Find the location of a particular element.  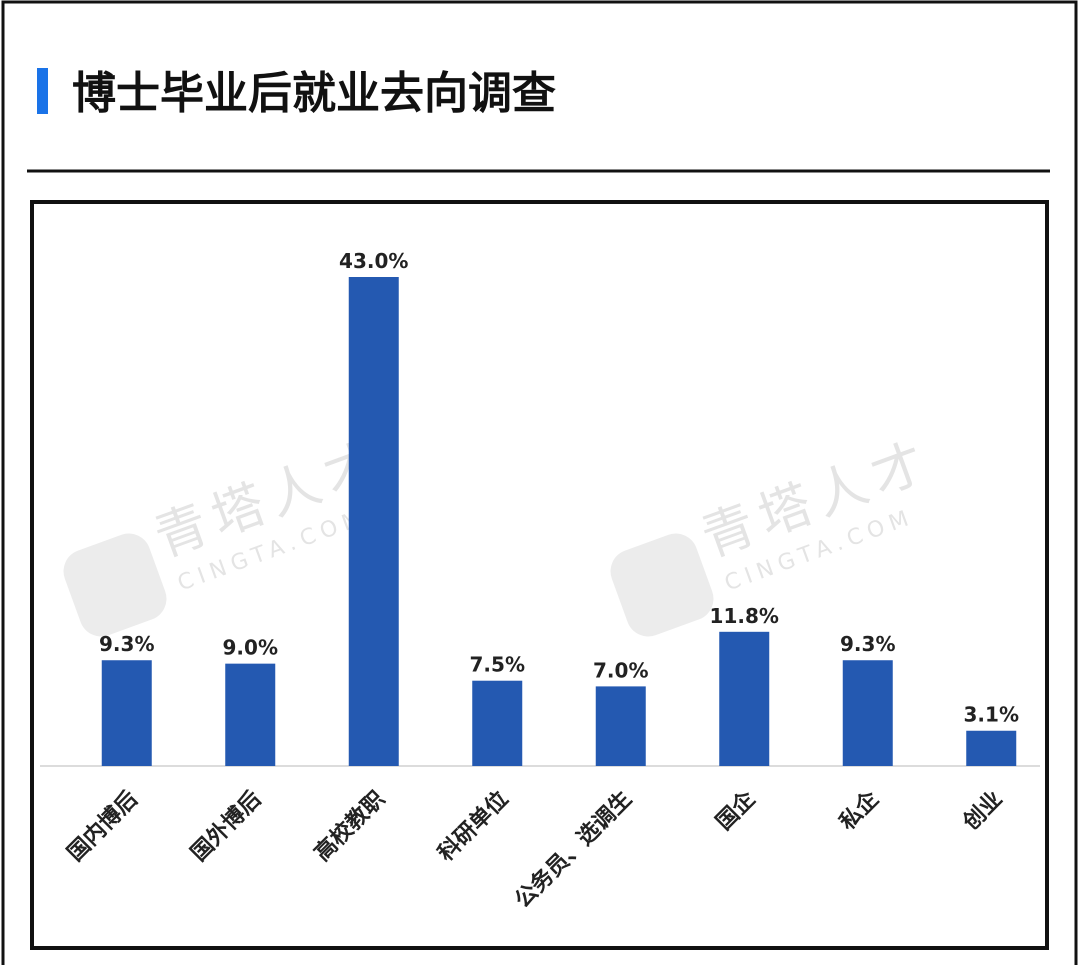

x-tick-label: 科研单位 is located at coordinates (473, 826).